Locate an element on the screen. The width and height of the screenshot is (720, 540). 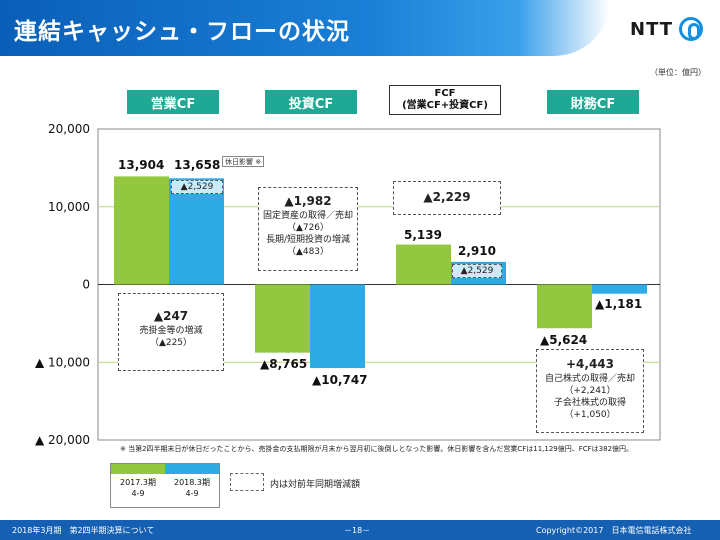
holiday-impact-tag: 休日影響 ※ is located at coordinates (243, 161).